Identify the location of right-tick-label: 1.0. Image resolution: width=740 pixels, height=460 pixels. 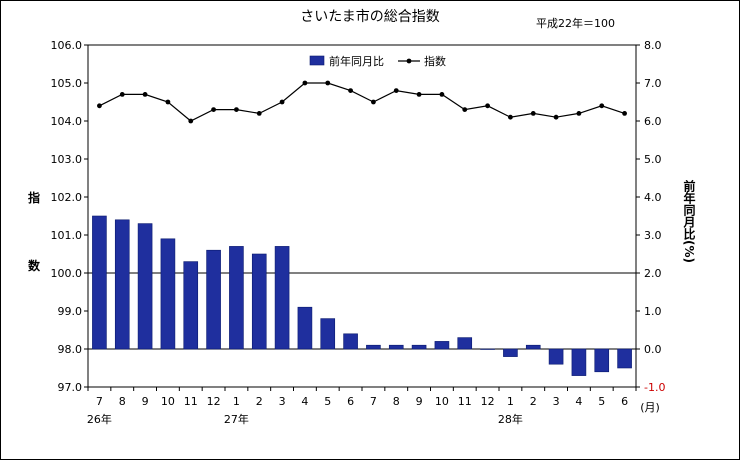
(653, 311).